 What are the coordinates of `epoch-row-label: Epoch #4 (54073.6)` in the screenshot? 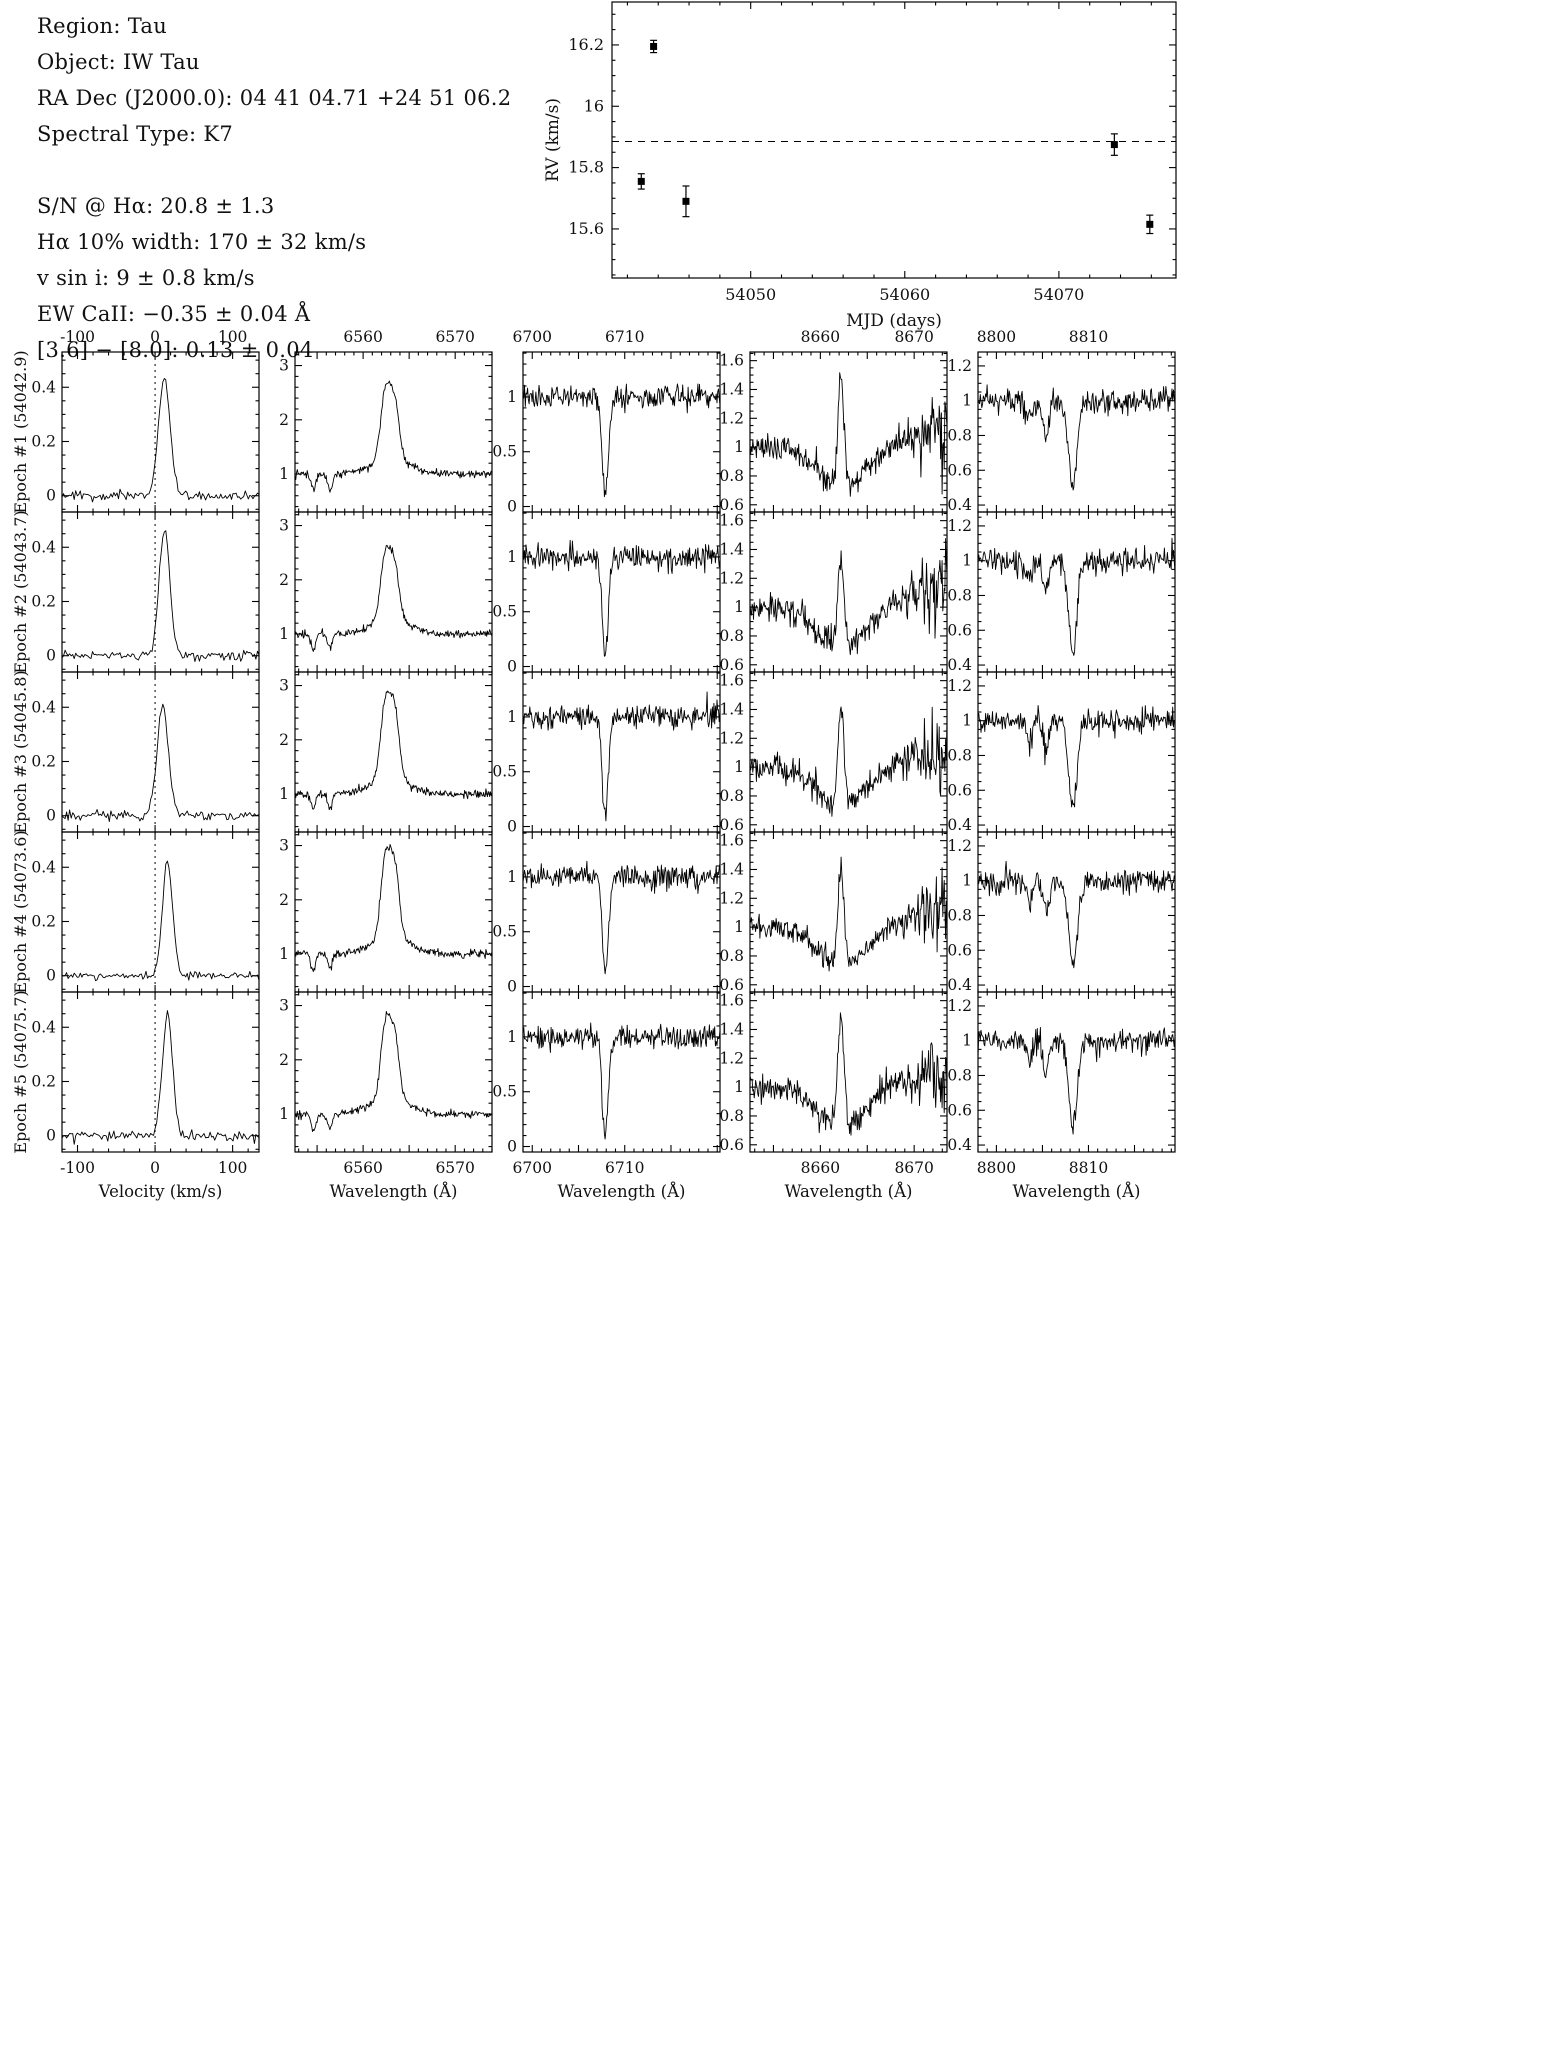 It's located at (20, 911).